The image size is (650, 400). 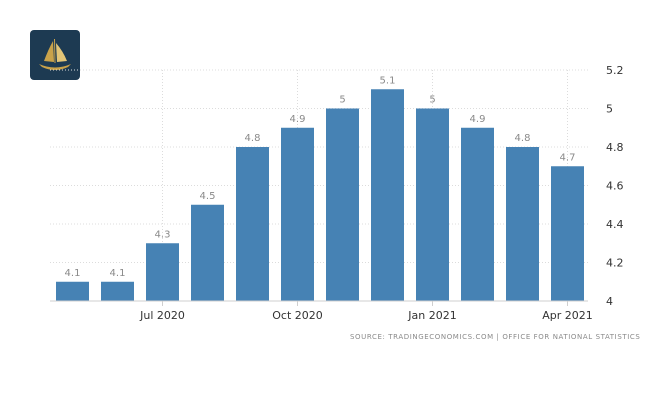 I want to click on y-tick-label: 4.8, so click(x=615, y=147).